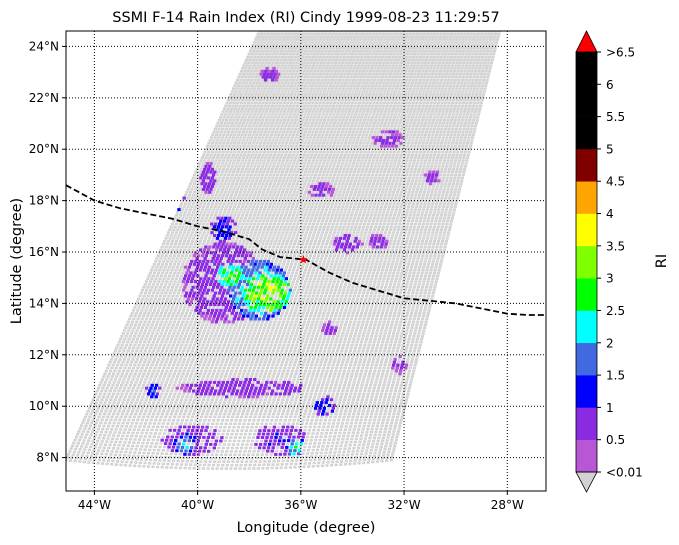 Image resolution: width=679 pixels, height=545 pixels. Describe the element at coordinates (44, 149) in the screenshot. I see `y-tick-label: 20°N` at that location.